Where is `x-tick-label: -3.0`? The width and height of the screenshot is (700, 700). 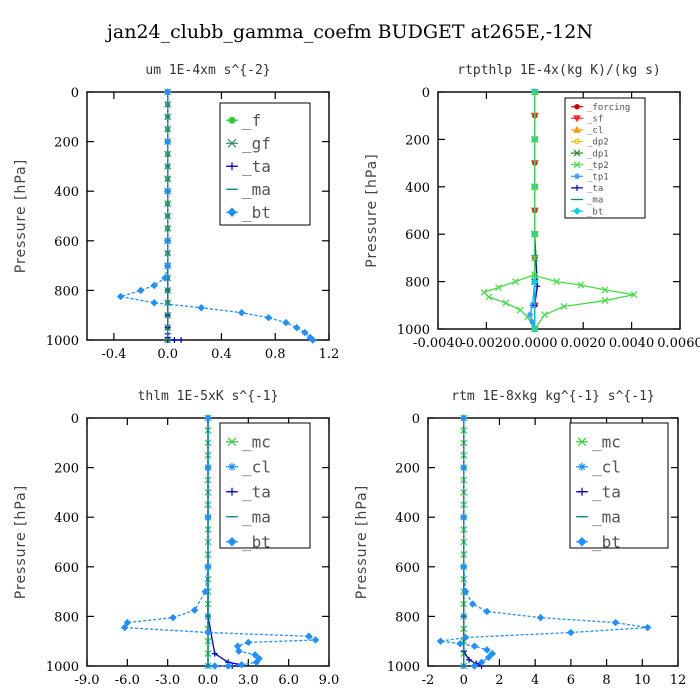 x-tick-label: -3.0 is located at coordinates (167, 680).